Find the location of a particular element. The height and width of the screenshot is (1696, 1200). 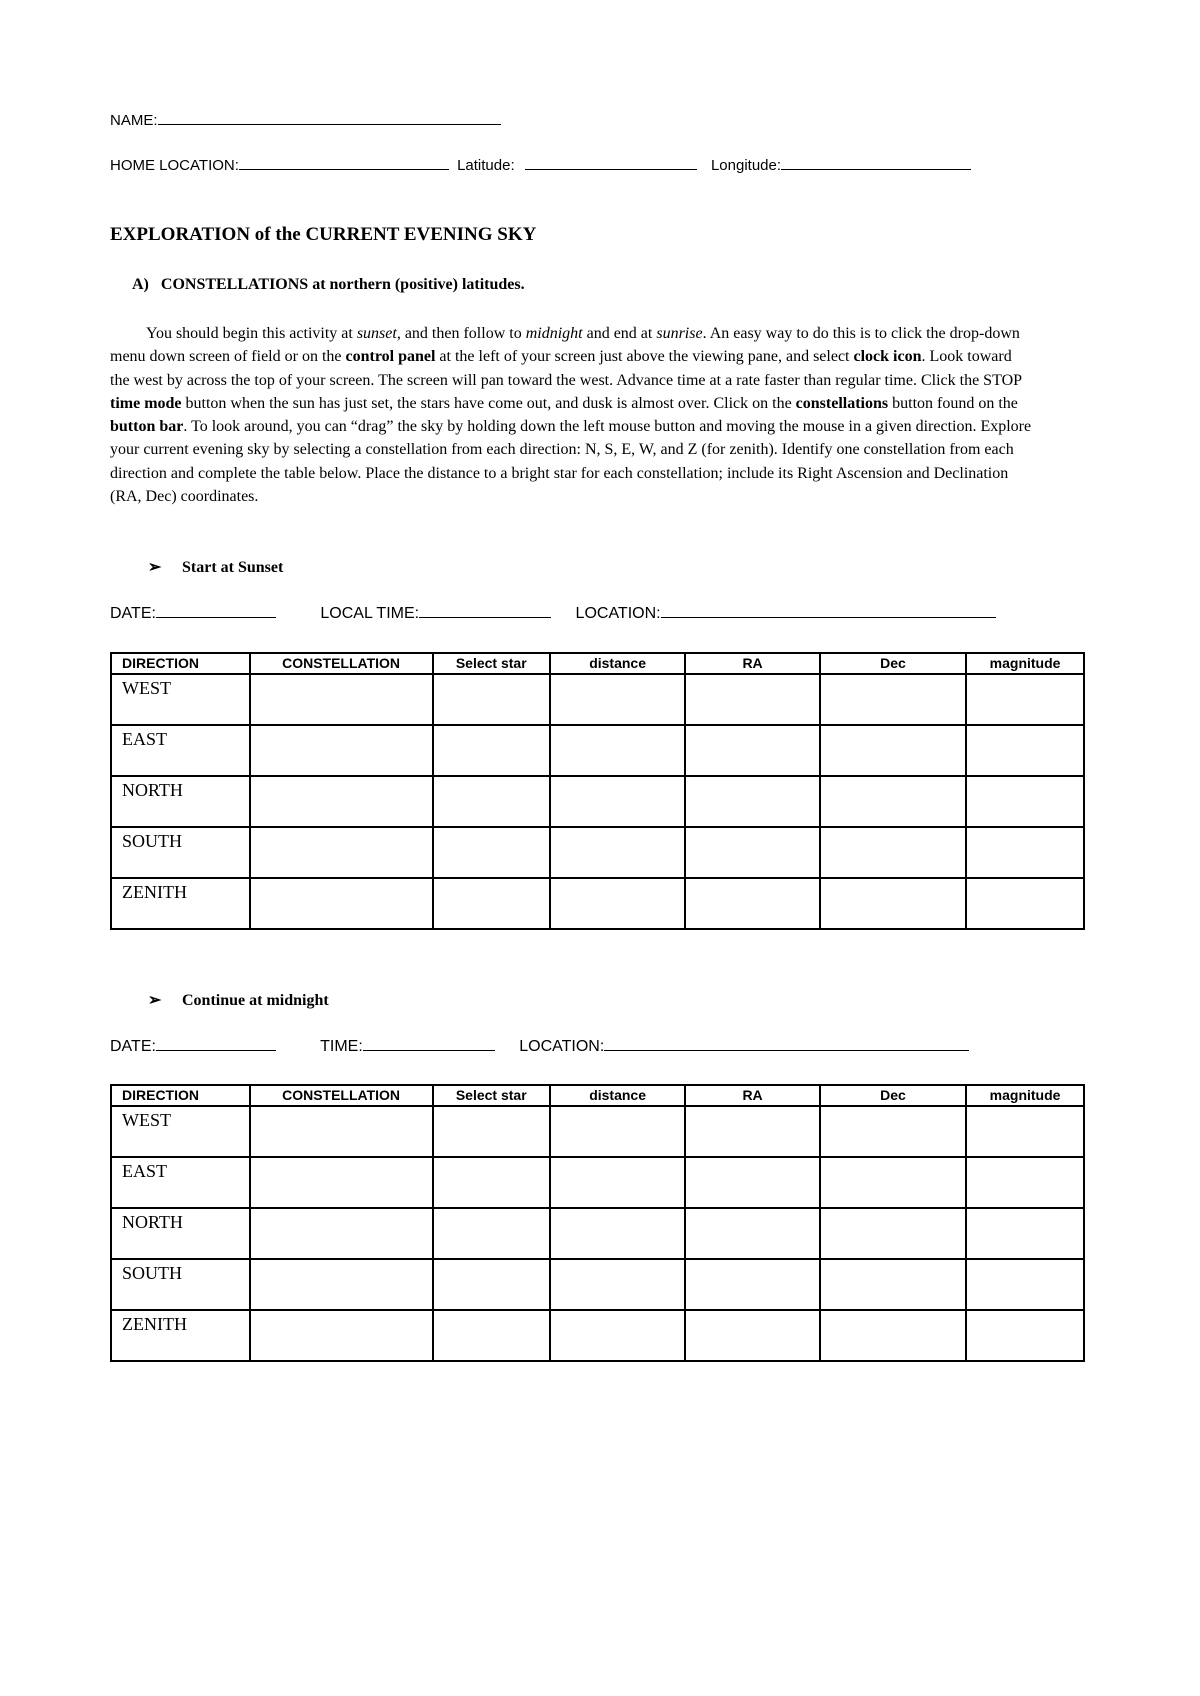

table-row: ZENITH is located at coordinates (597, 903).